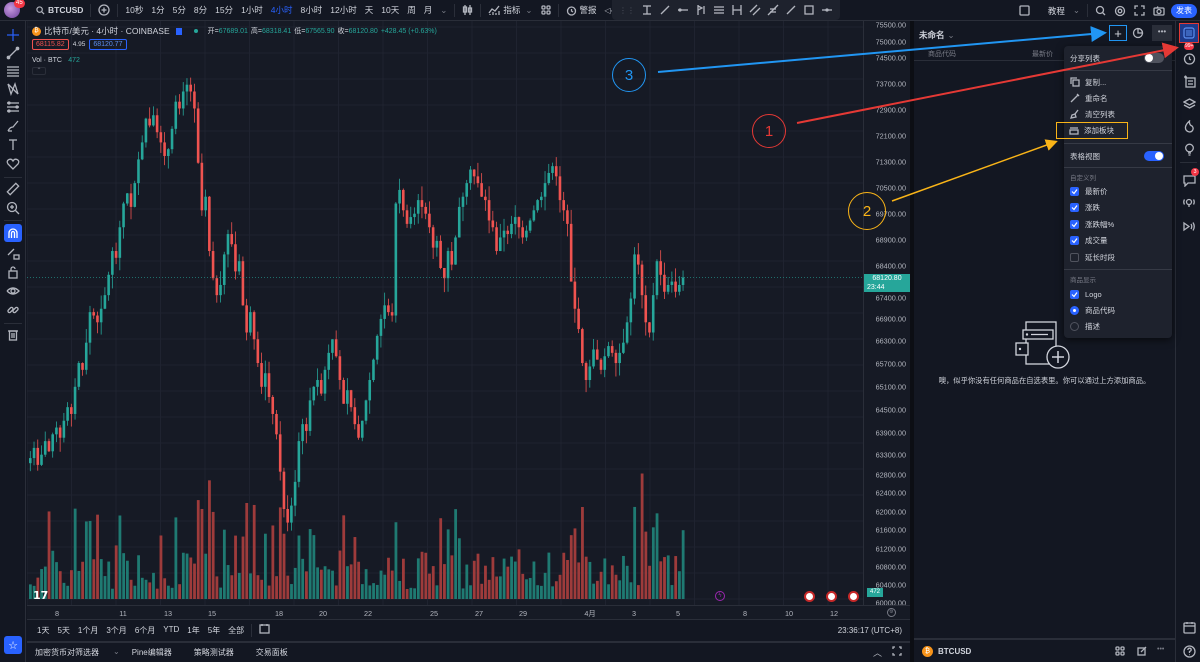  Describe the element at coordinates (39, 71) in the screenshot. I see `collapse-legend-button: ⌃` at that location.